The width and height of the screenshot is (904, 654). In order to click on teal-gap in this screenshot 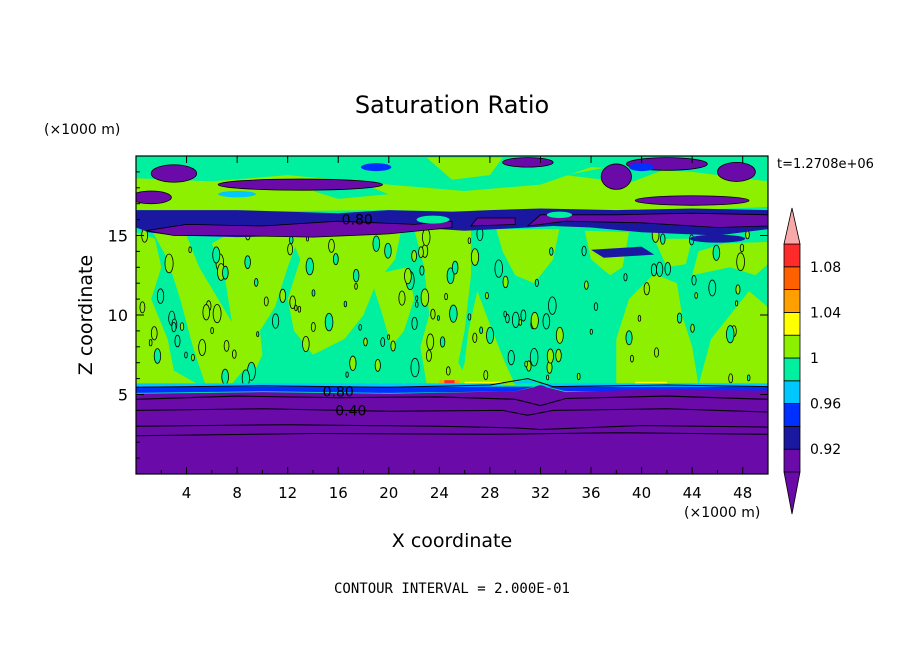, I will do `click(559, 215)`.